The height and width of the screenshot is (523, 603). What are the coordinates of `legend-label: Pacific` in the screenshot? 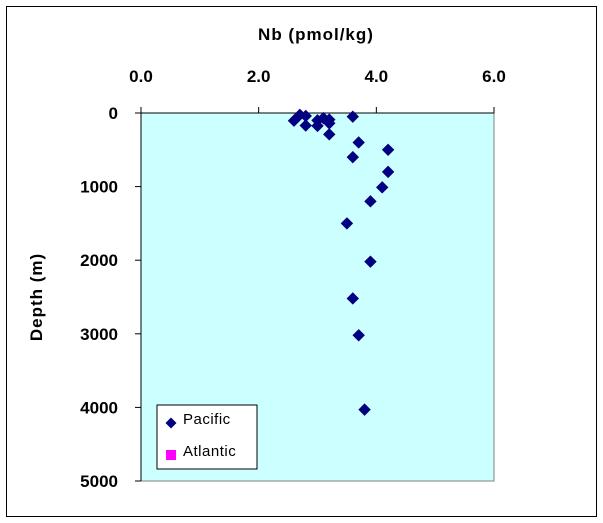 It's located at (207, 419).